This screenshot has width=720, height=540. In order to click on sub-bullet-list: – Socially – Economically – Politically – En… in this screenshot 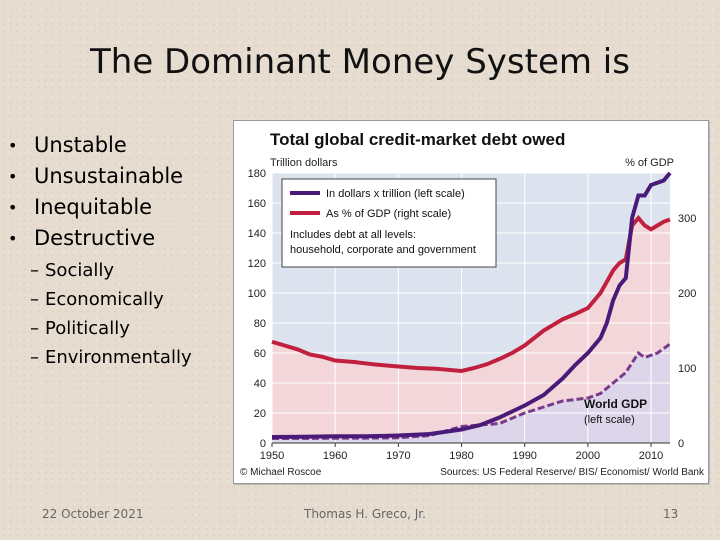, I will do `click(111, 314)`.